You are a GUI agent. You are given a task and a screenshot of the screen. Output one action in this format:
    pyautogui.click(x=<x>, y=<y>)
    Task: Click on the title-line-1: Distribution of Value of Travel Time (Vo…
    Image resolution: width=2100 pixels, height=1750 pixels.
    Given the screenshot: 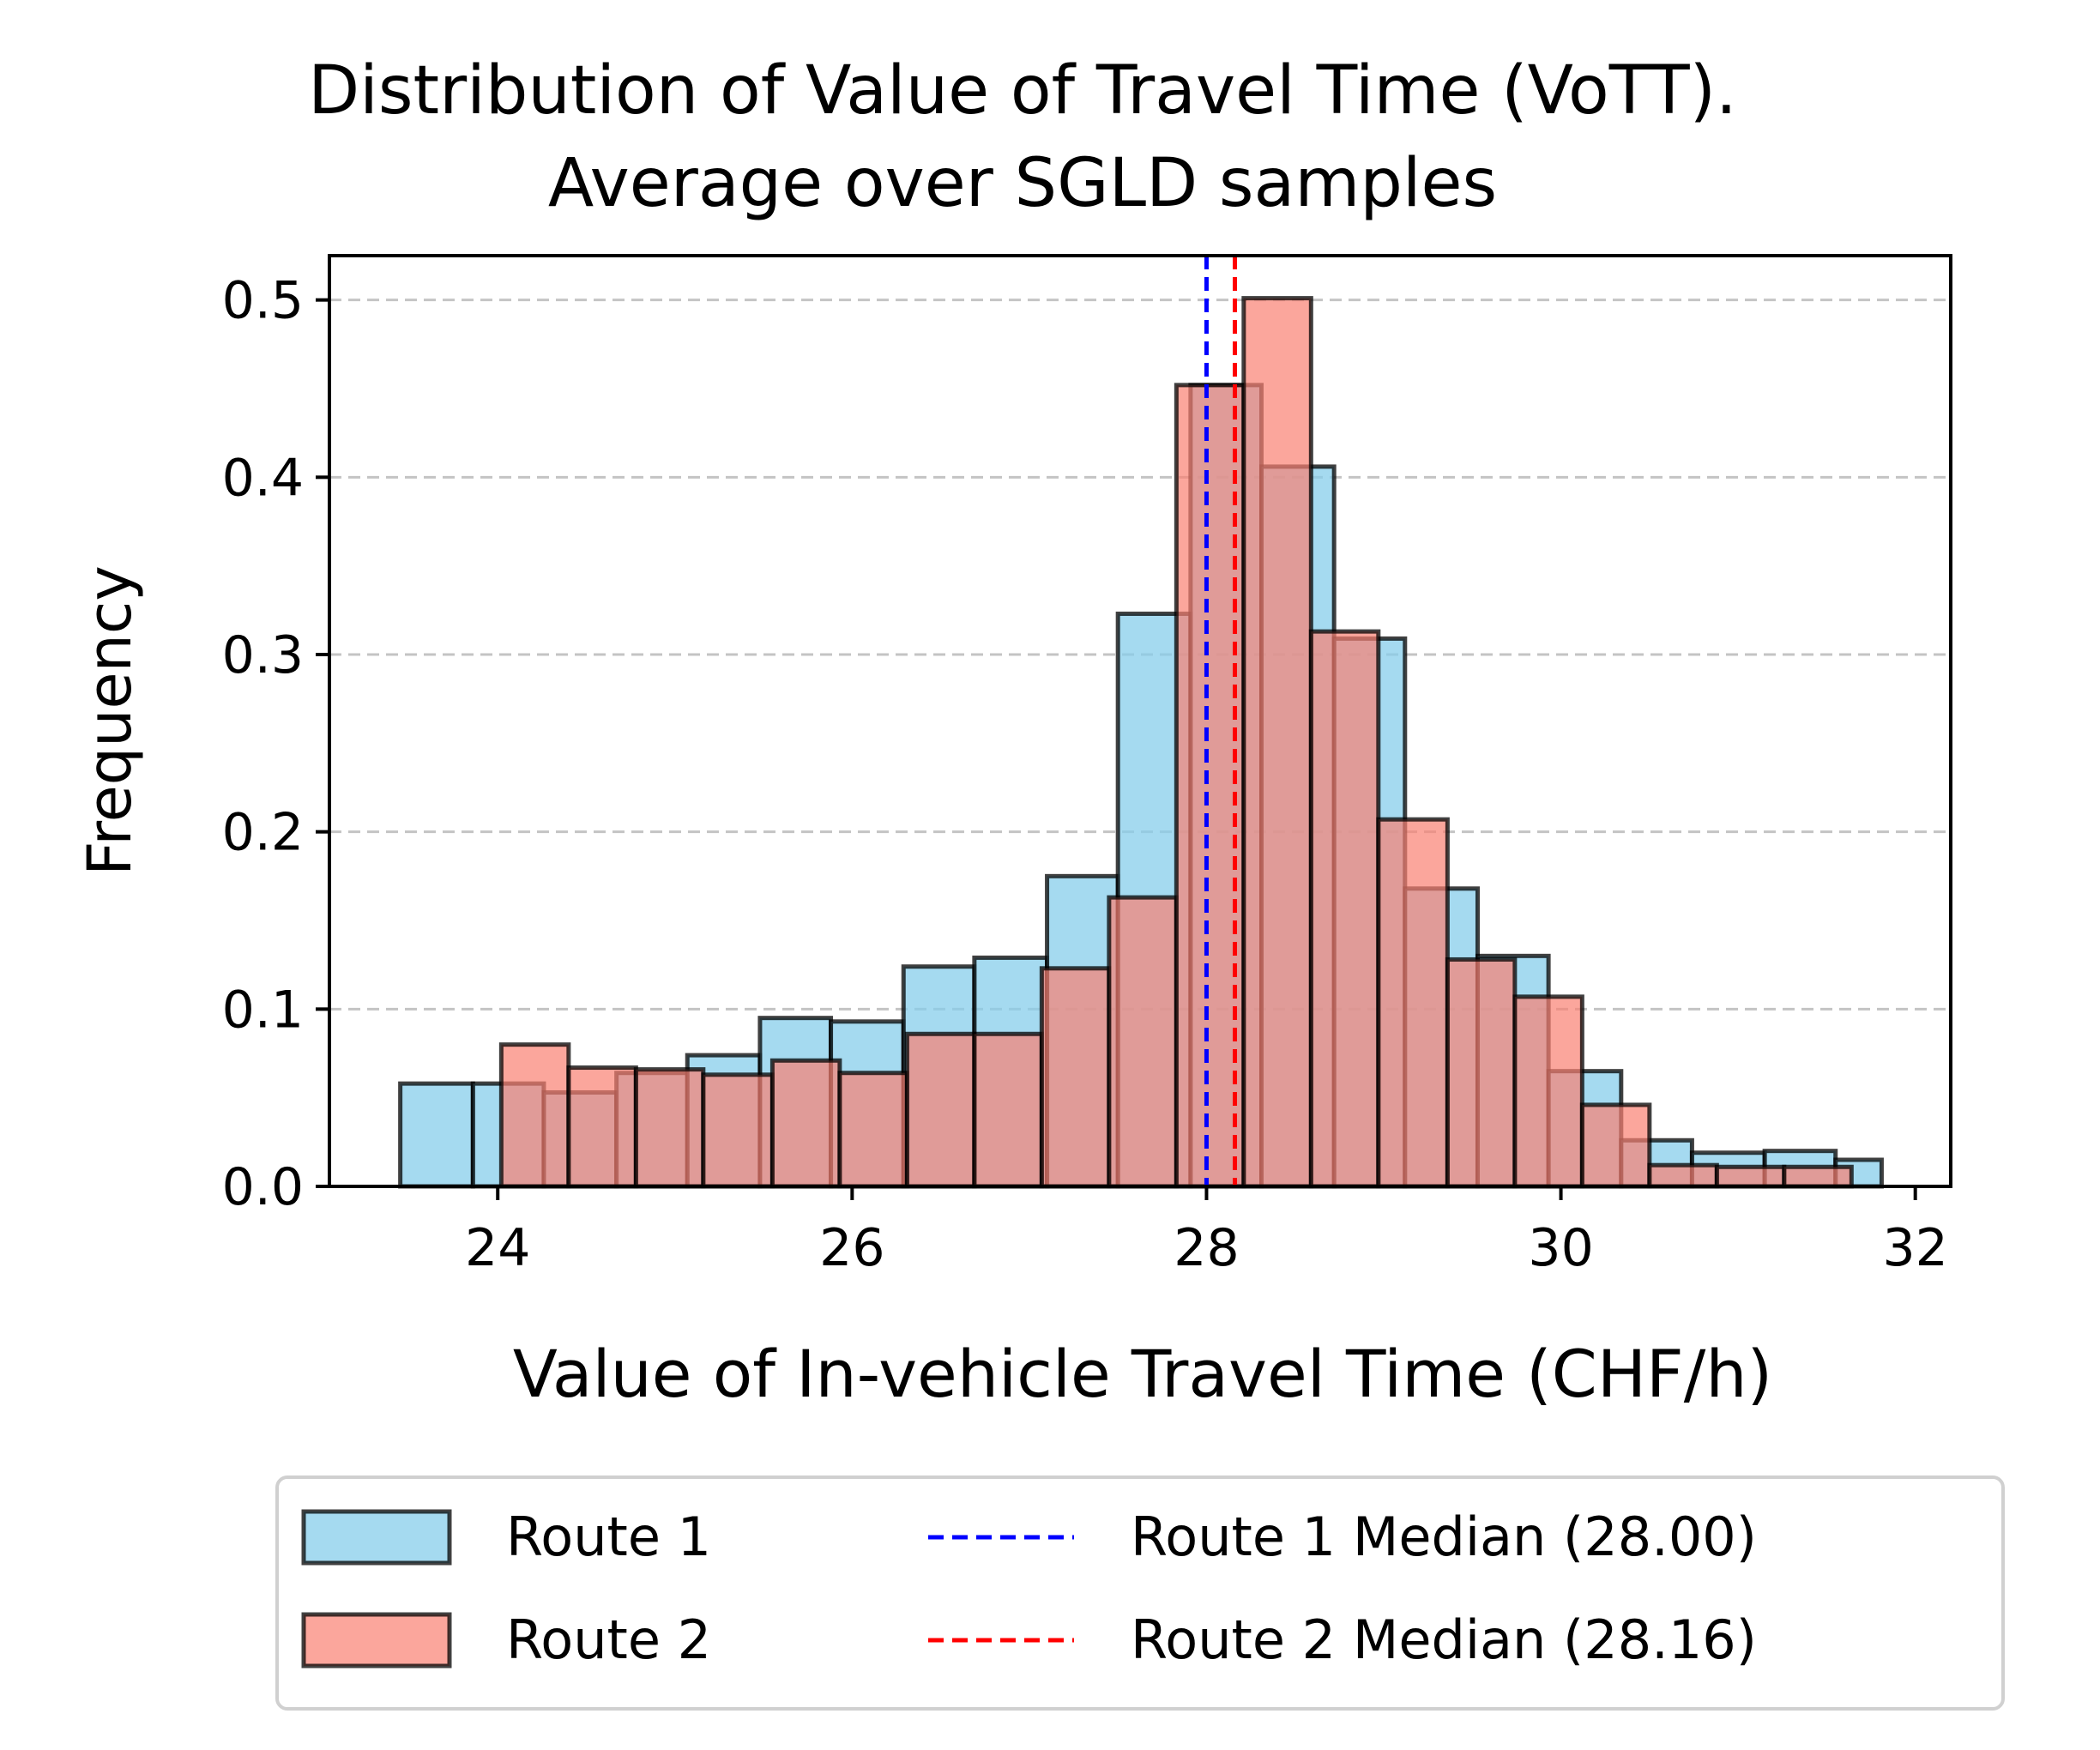 What is the action you would take?
    pyautogui.click(x=1022, y=91)
    